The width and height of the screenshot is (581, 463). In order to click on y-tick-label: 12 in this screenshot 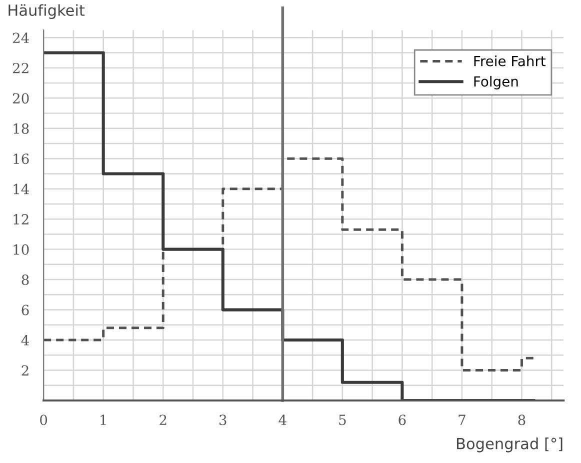, I will do `click(21, 219)`.